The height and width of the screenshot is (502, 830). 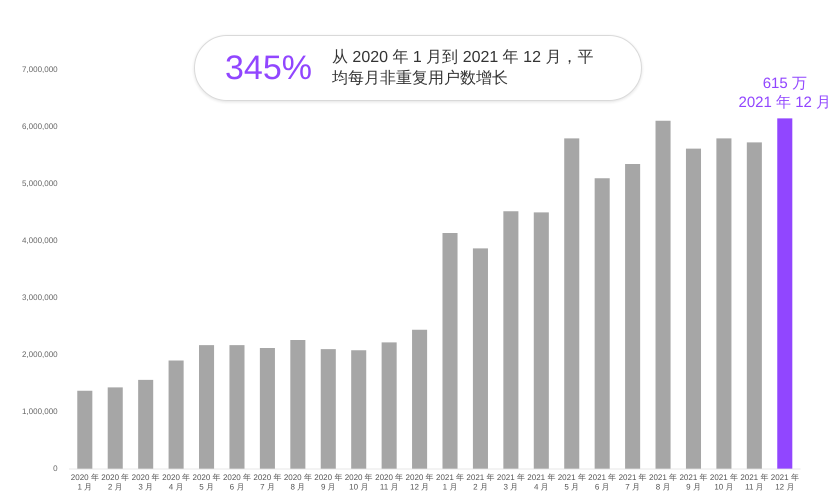 What do you see at coordinates (236, 482) in the screenshot?
I see `x-tick-label: 2020 年 6 月` at bounding box center [236, 482].